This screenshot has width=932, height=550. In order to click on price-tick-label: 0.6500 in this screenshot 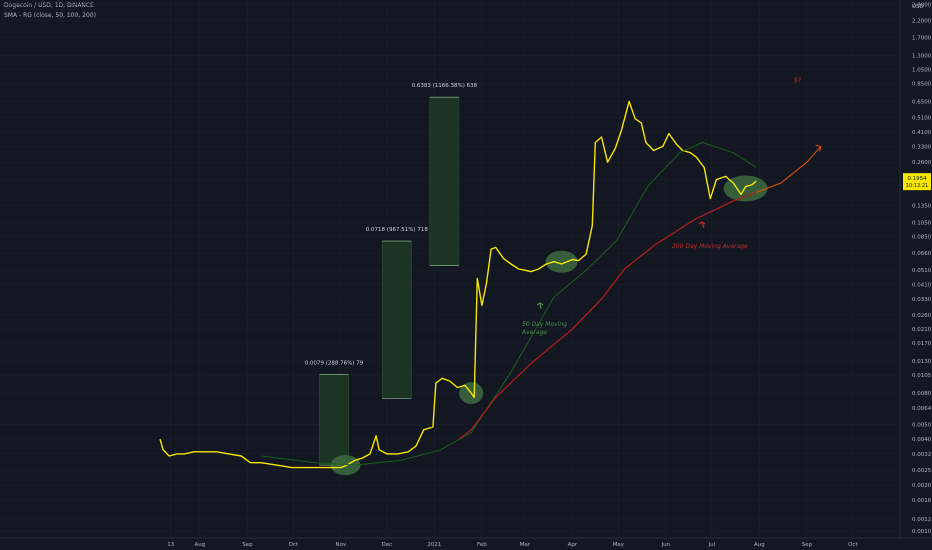, I will do `click(922, 102)`.